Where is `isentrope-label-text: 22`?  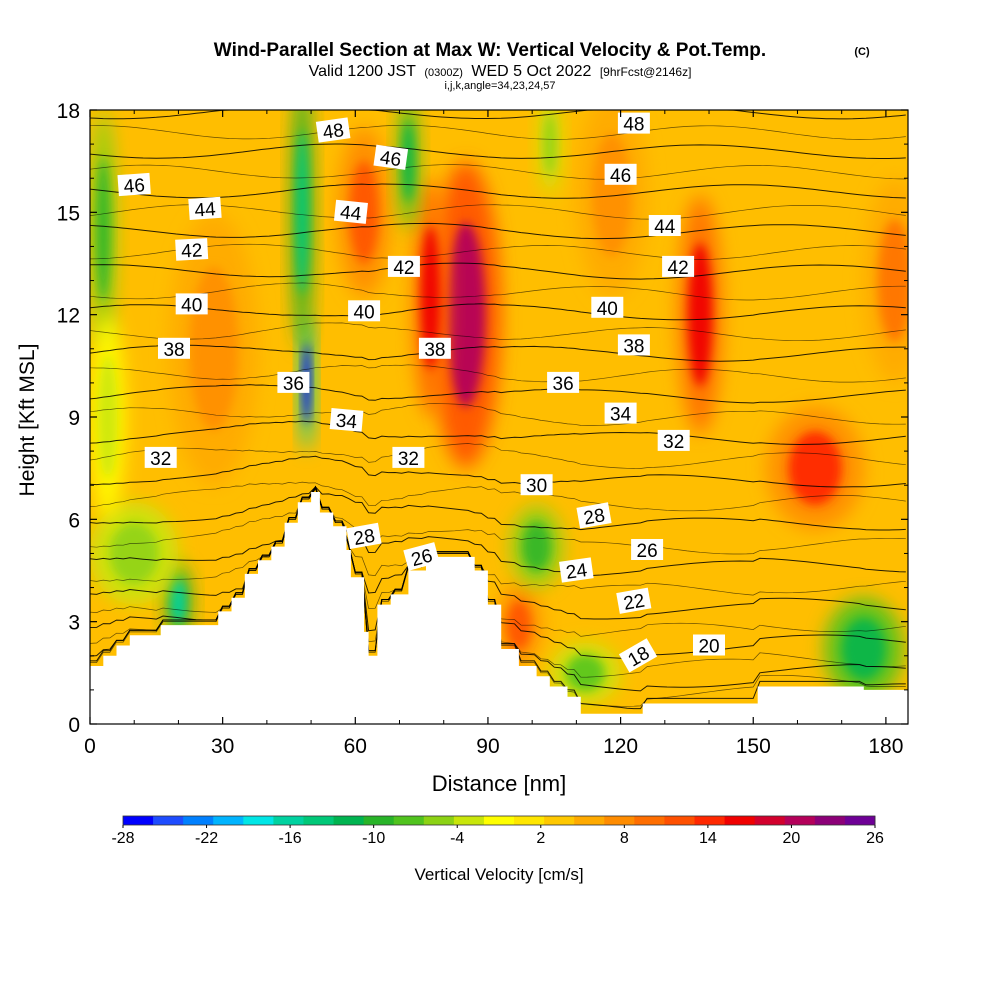
isentrope-label-text: 22 is located at coordinates (634, 603).